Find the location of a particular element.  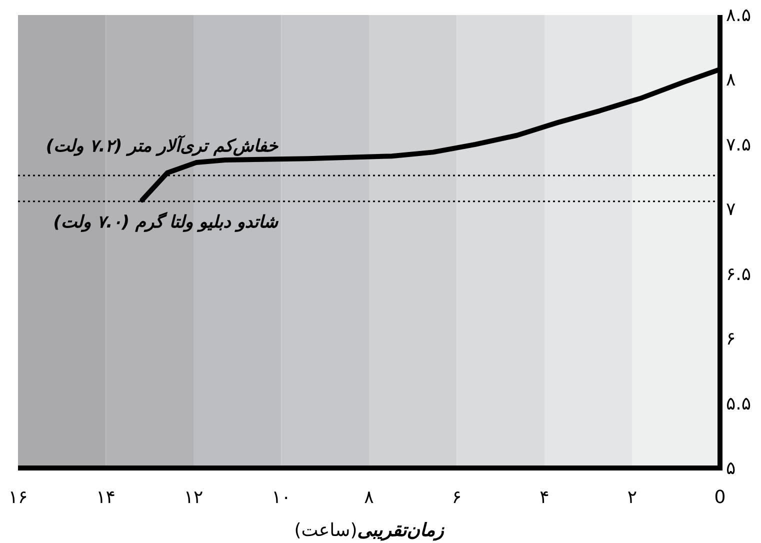

x-tick-label: ۴ is located at coordinates (545, 497).